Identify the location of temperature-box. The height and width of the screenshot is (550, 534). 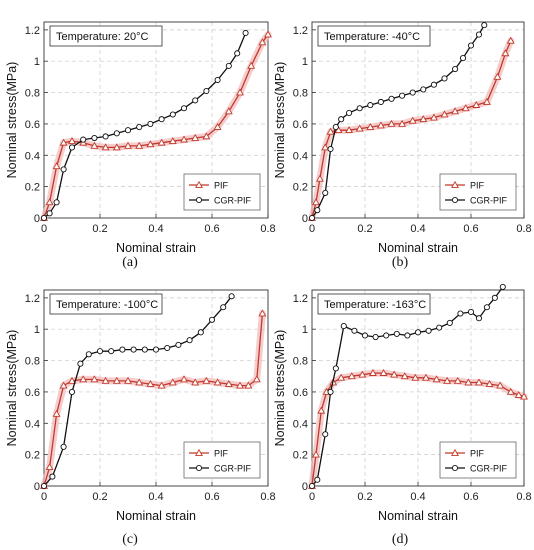
(374, 304).